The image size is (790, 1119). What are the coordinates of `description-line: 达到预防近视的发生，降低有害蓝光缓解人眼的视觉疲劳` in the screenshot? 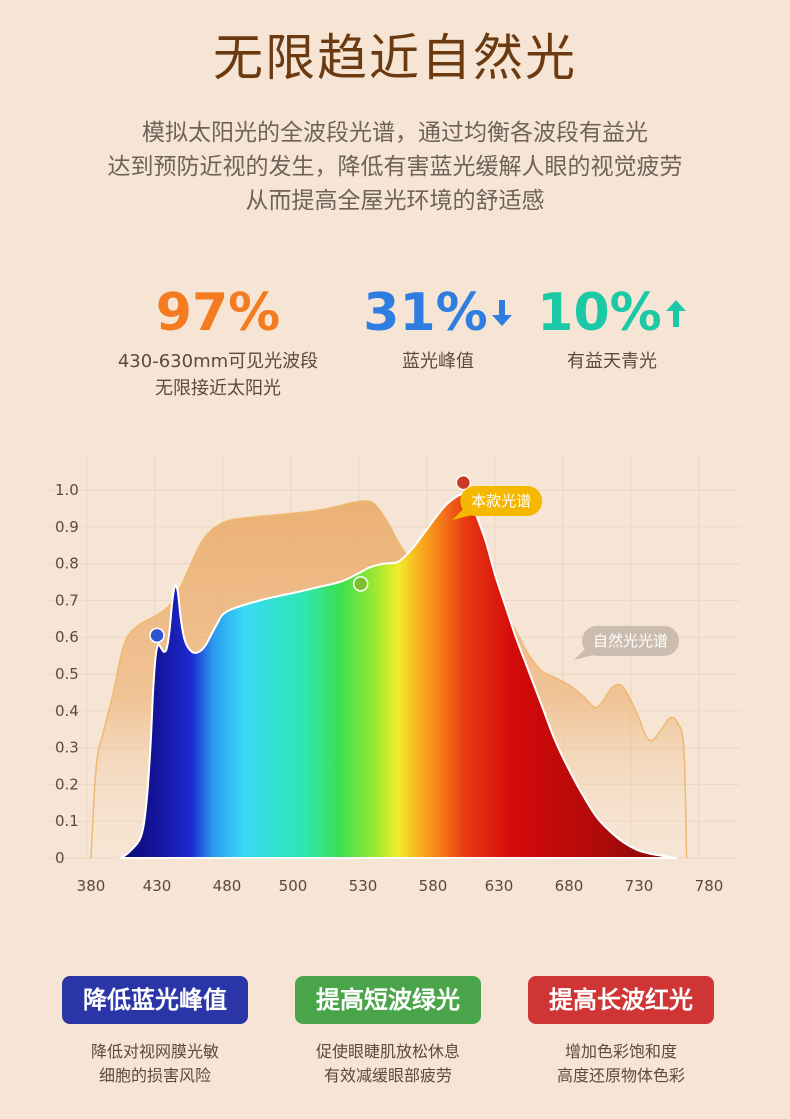 It's located at (395, 167).